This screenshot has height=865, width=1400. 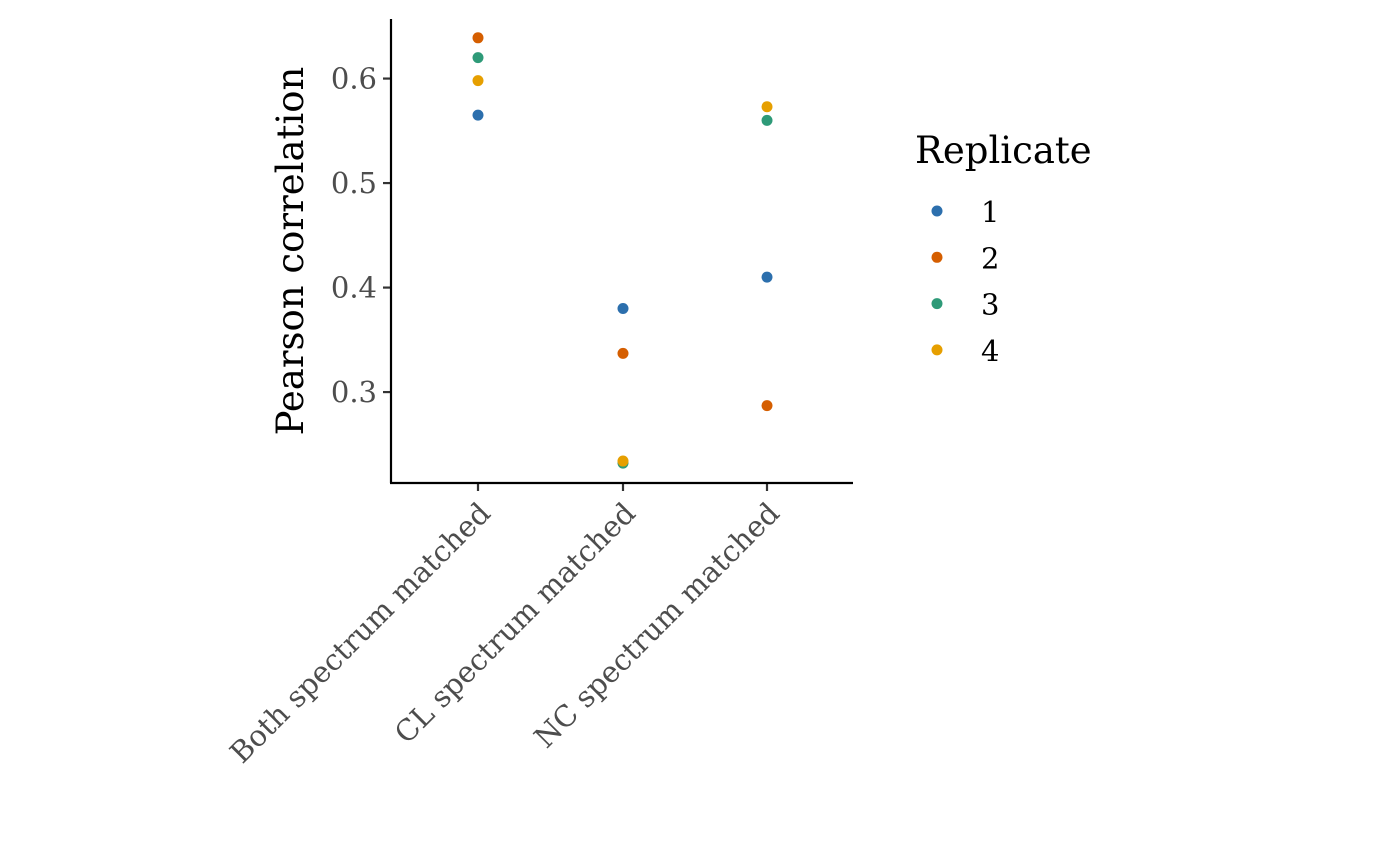 I want to click on data-points, so click(x=622, y=250).